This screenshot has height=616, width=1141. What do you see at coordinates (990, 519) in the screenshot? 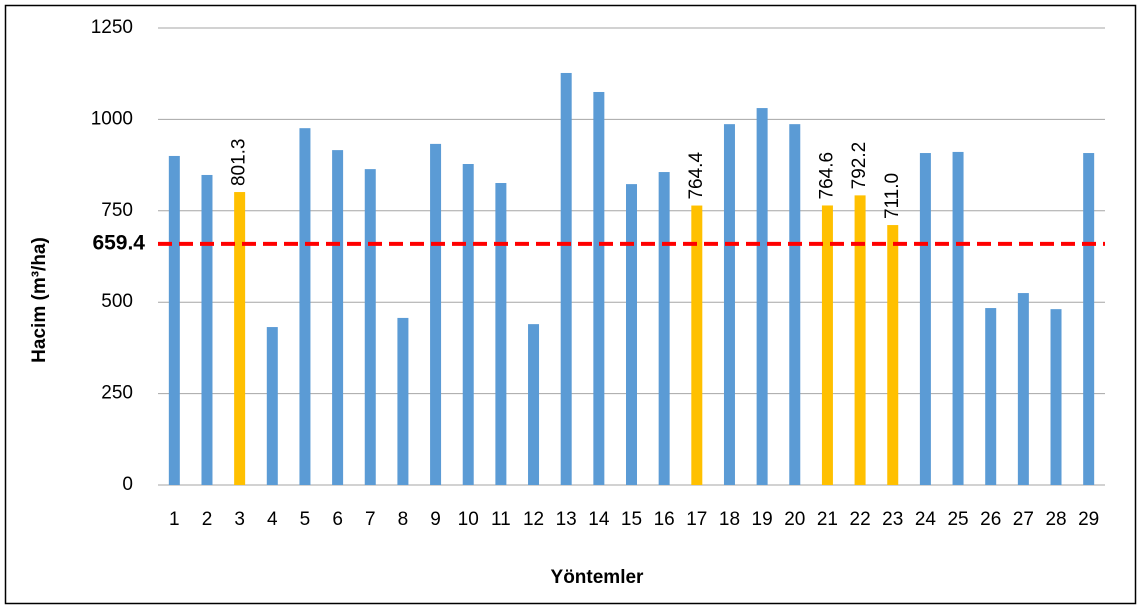
I see `x-tick-label: 26` at bounding box center [990, 519].